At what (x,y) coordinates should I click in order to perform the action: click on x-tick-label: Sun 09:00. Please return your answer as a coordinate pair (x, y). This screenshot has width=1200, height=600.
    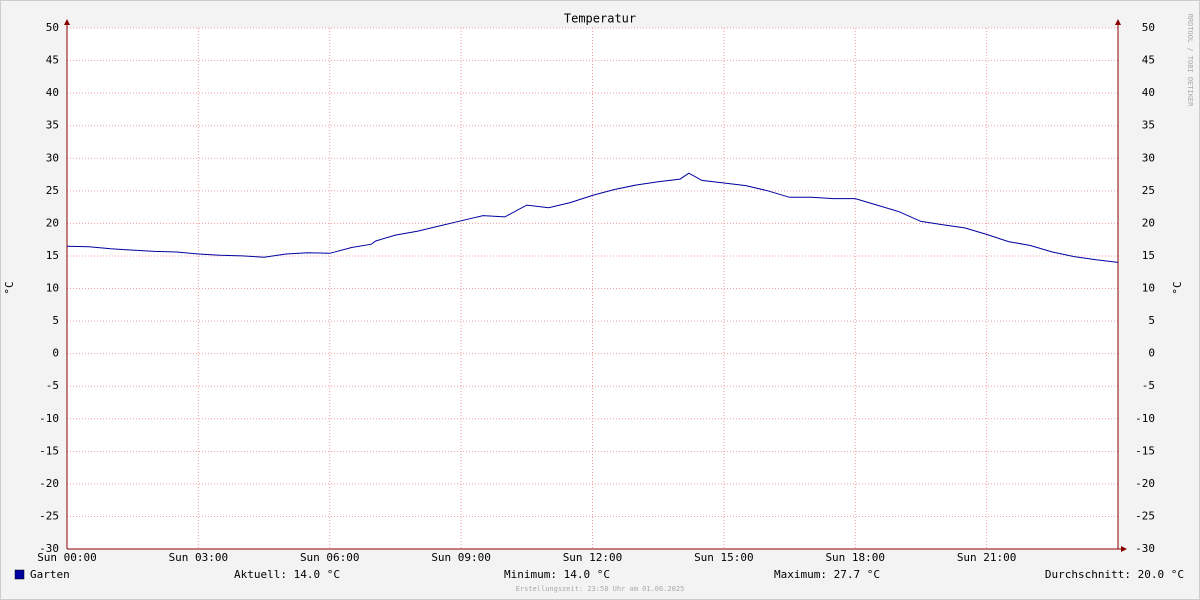
    Looking at the image, I should click on (461, 557).